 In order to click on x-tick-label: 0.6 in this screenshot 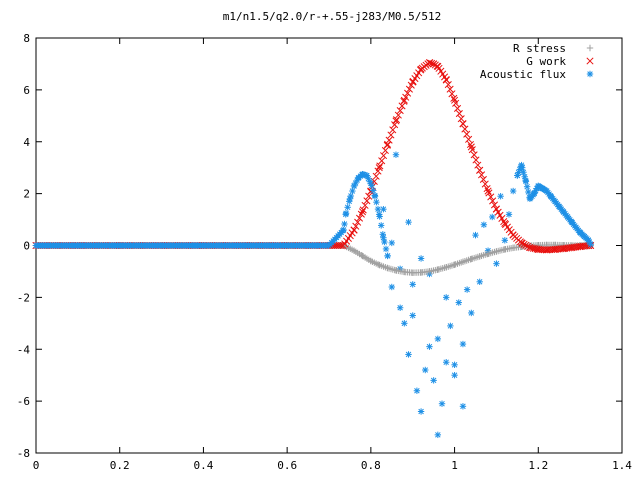, I will do `click(287, 465)`.